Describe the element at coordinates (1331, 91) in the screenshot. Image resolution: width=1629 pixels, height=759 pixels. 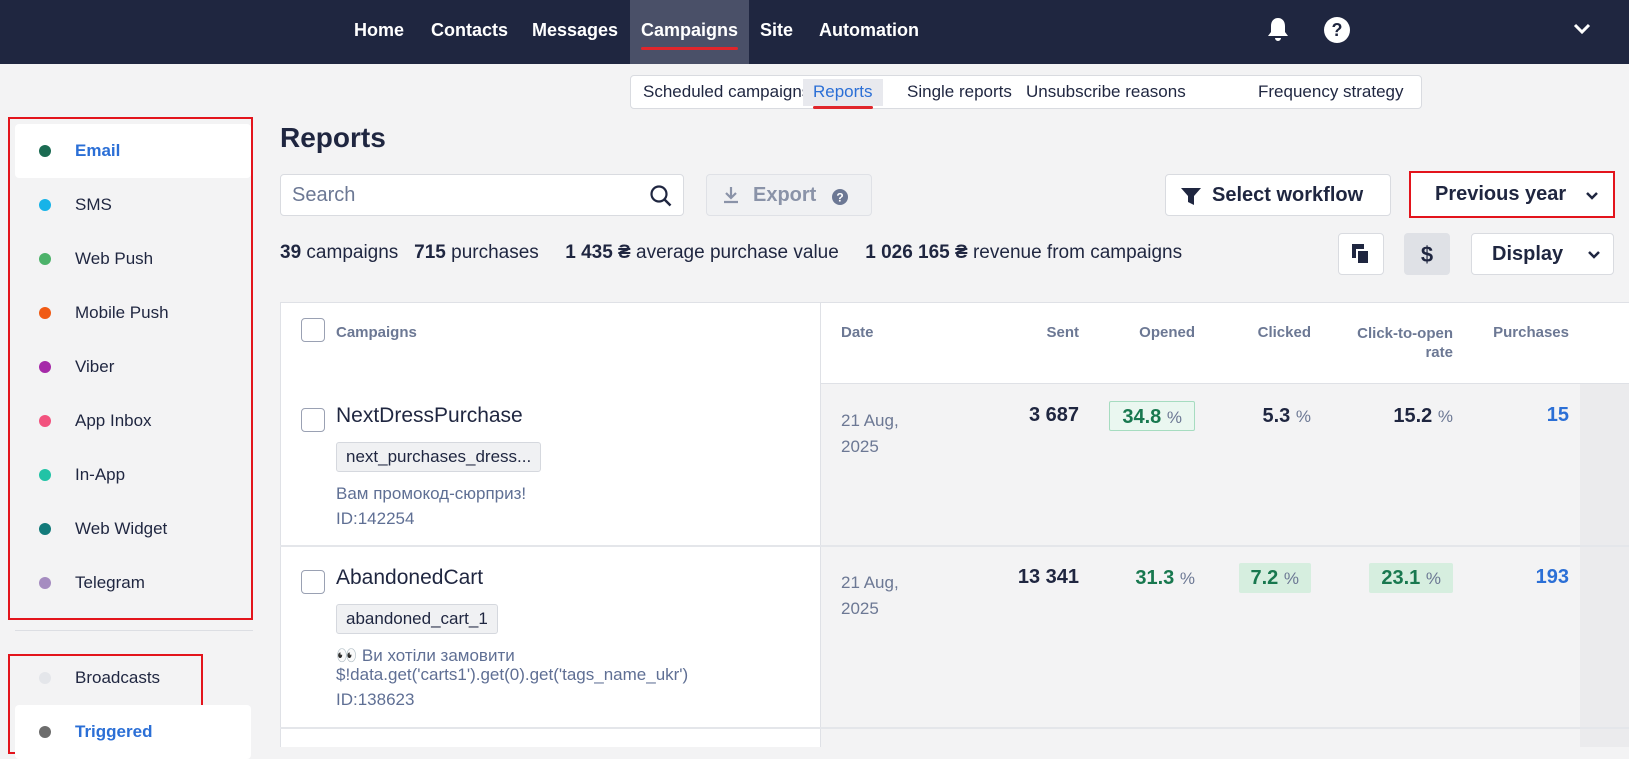
I see `sub-nav-item: Frequency strategy` at that location.